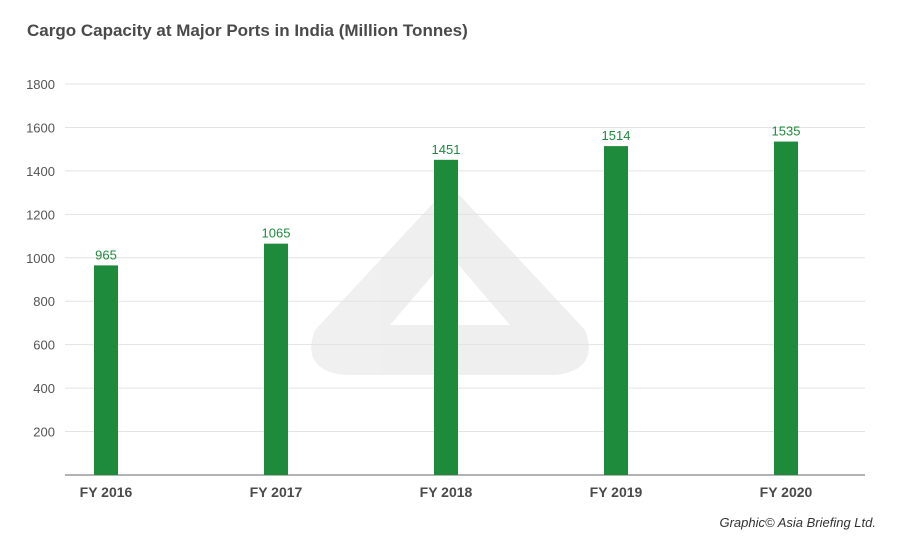  What do you see at coordinates (40, 214) in the screenshot?
I see `y-tick-label: 1200` at bounding box center [40, 214].